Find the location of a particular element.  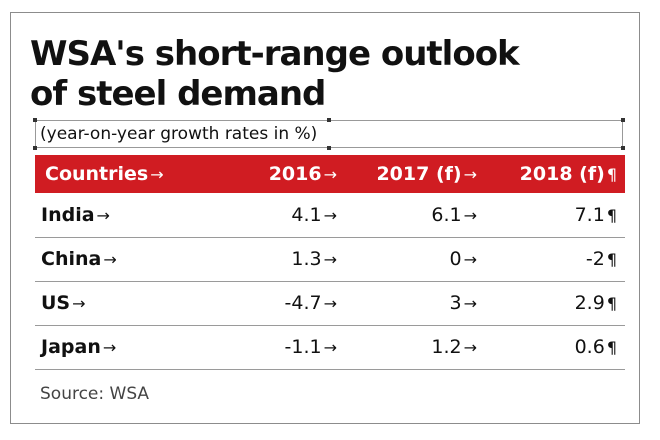

cell-2018: 7.1 ¶ is located at coordinates (595, 214).